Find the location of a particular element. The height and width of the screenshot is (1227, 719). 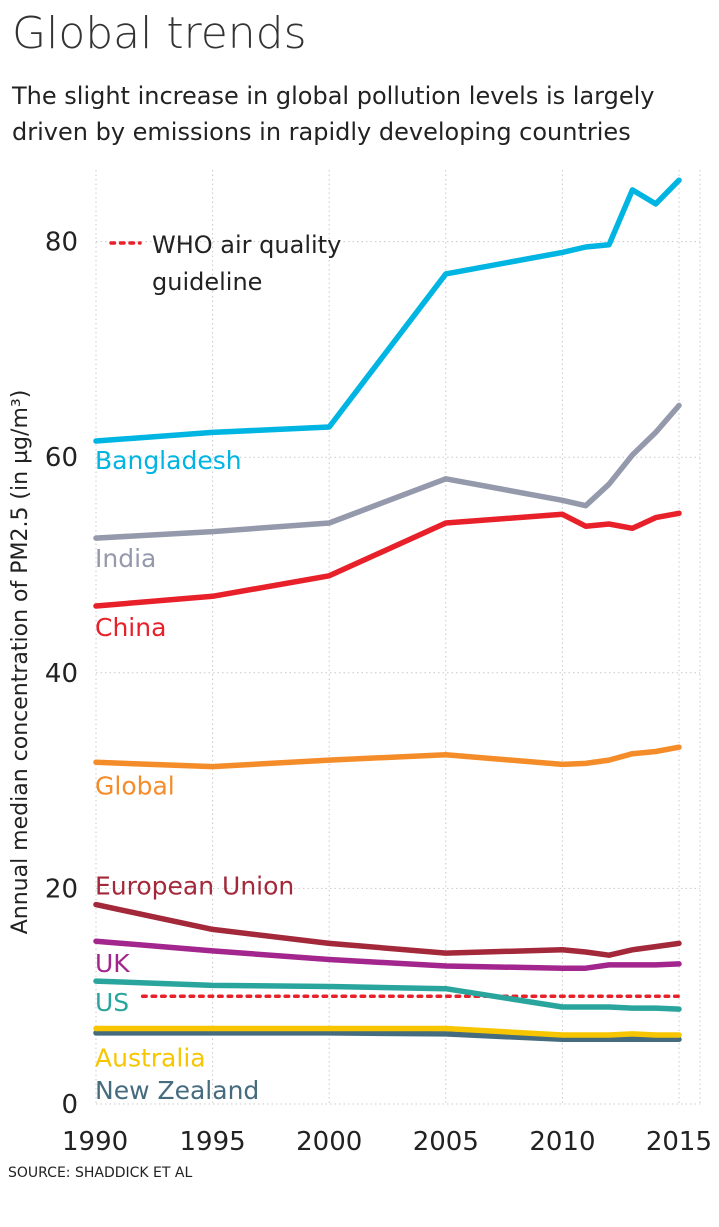

series-label-uk: UK is located at coordinates (112, 963).